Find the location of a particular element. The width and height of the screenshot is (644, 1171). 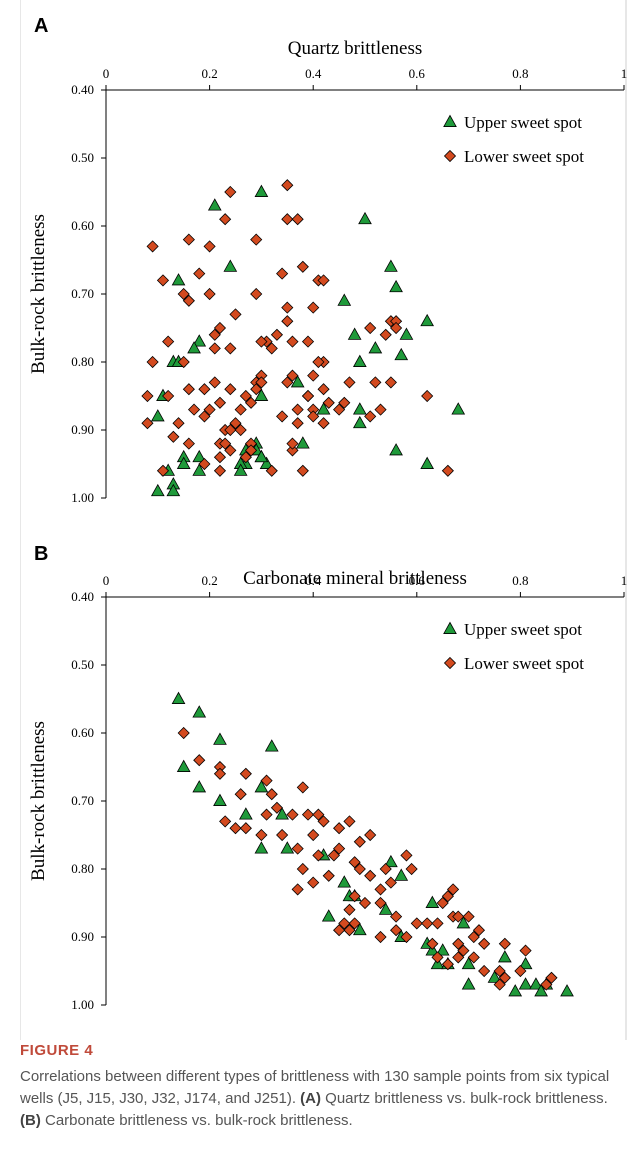

y-tick-label: 0.60 is located at coordinates (82, 732).